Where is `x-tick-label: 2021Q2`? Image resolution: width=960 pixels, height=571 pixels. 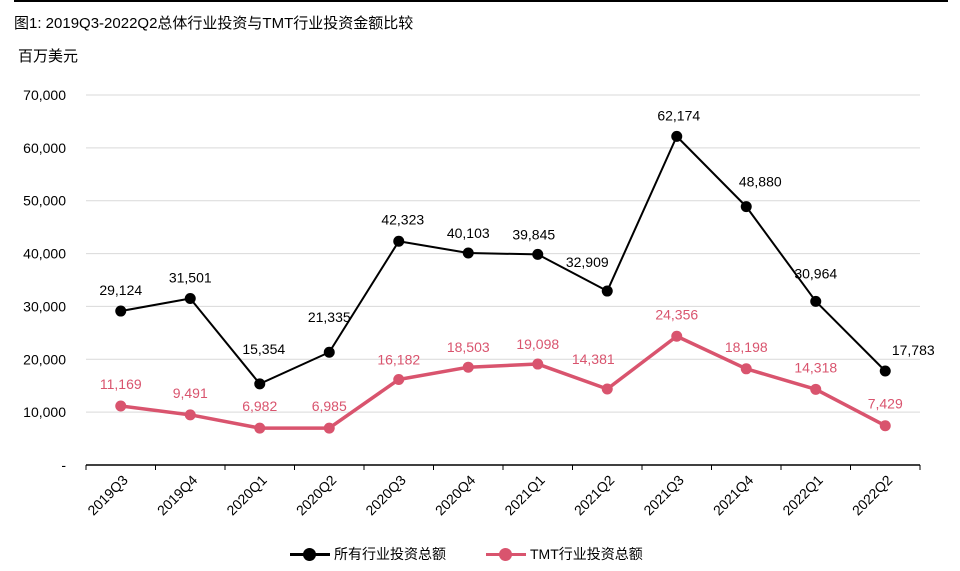 x-tick-label: 2021Q2 is located at coordinates (594, 495).